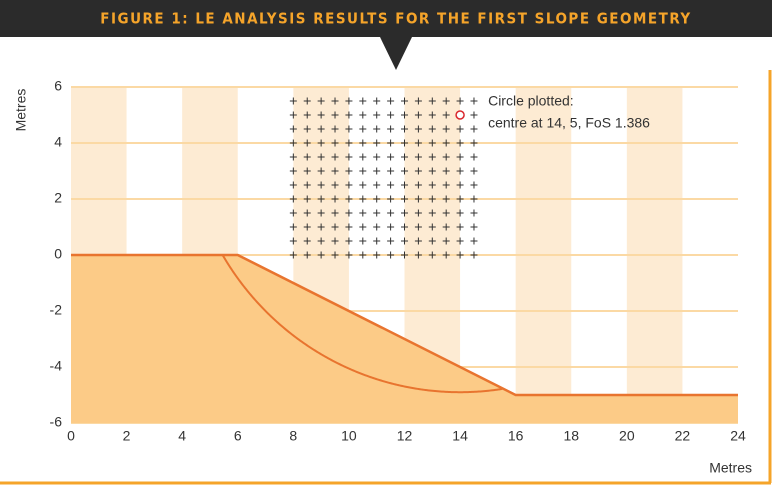 This screenshot has width=776, height=492. I want to click on annotation: centre at 14, 5, FoS 1.386, so click(569, 123).